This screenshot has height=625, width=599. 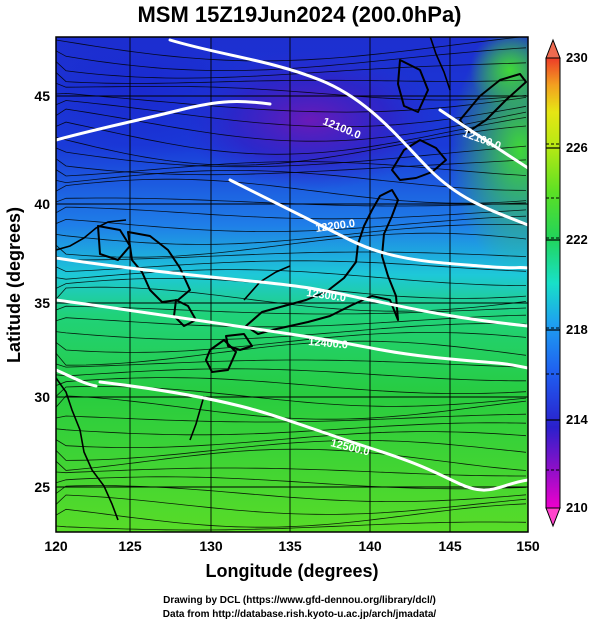 What do you see at coordinates (335, 226) in the screenshot?
I see `contour-label: 12200.0` at bounding box center [335, 226].